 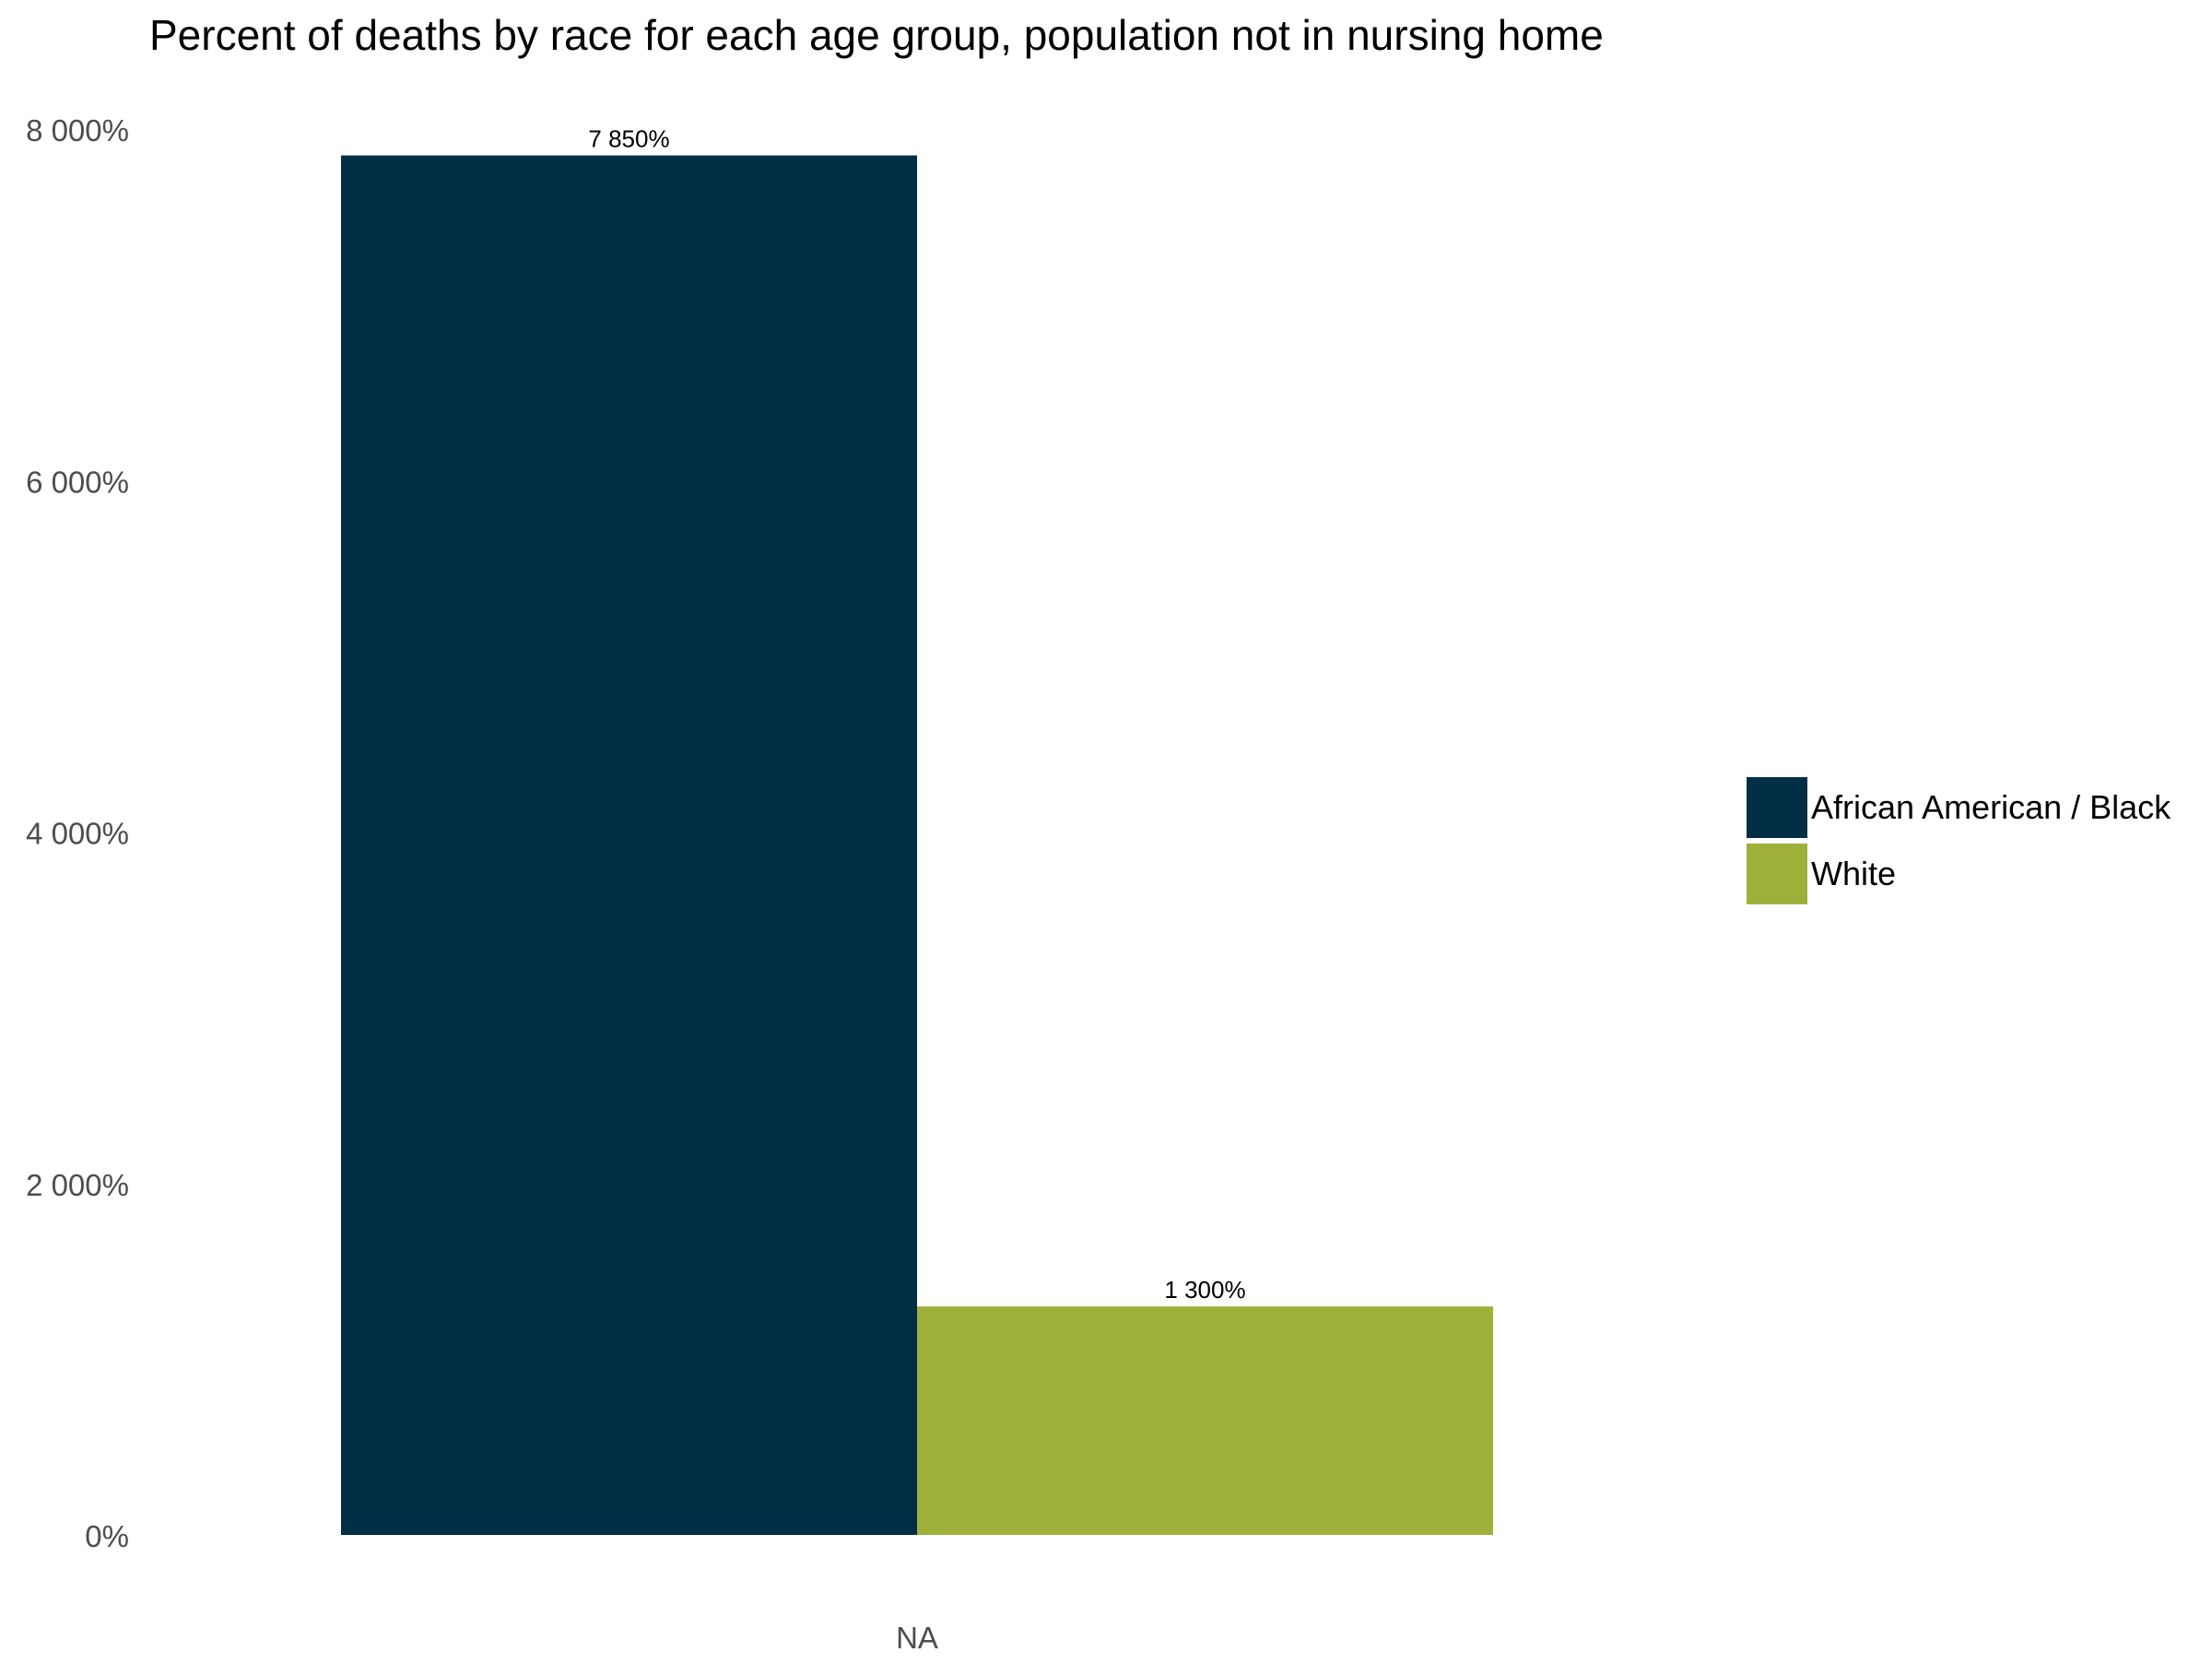 What do you see at coordinates (1204, 1290) in the screenshot?
I see `bar-value-label: 1 300%` at bounding box center [1204, 1290].